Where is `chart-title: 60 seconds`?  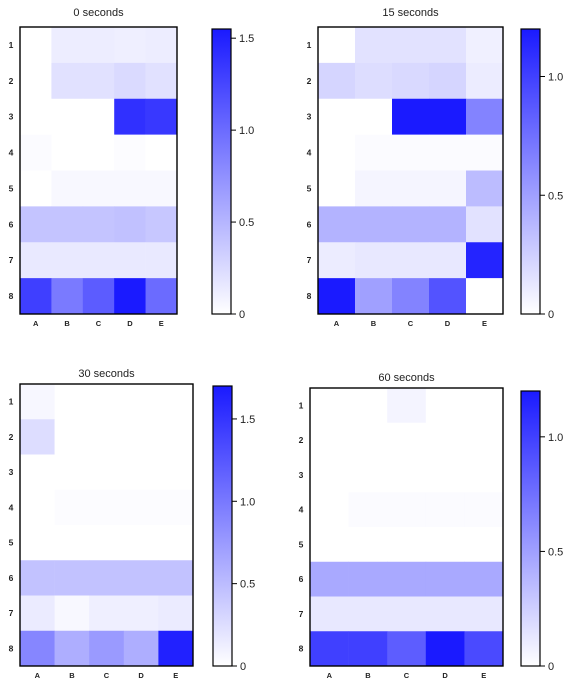 chart-title: 60 seconds is located at coordinates (406, 378).